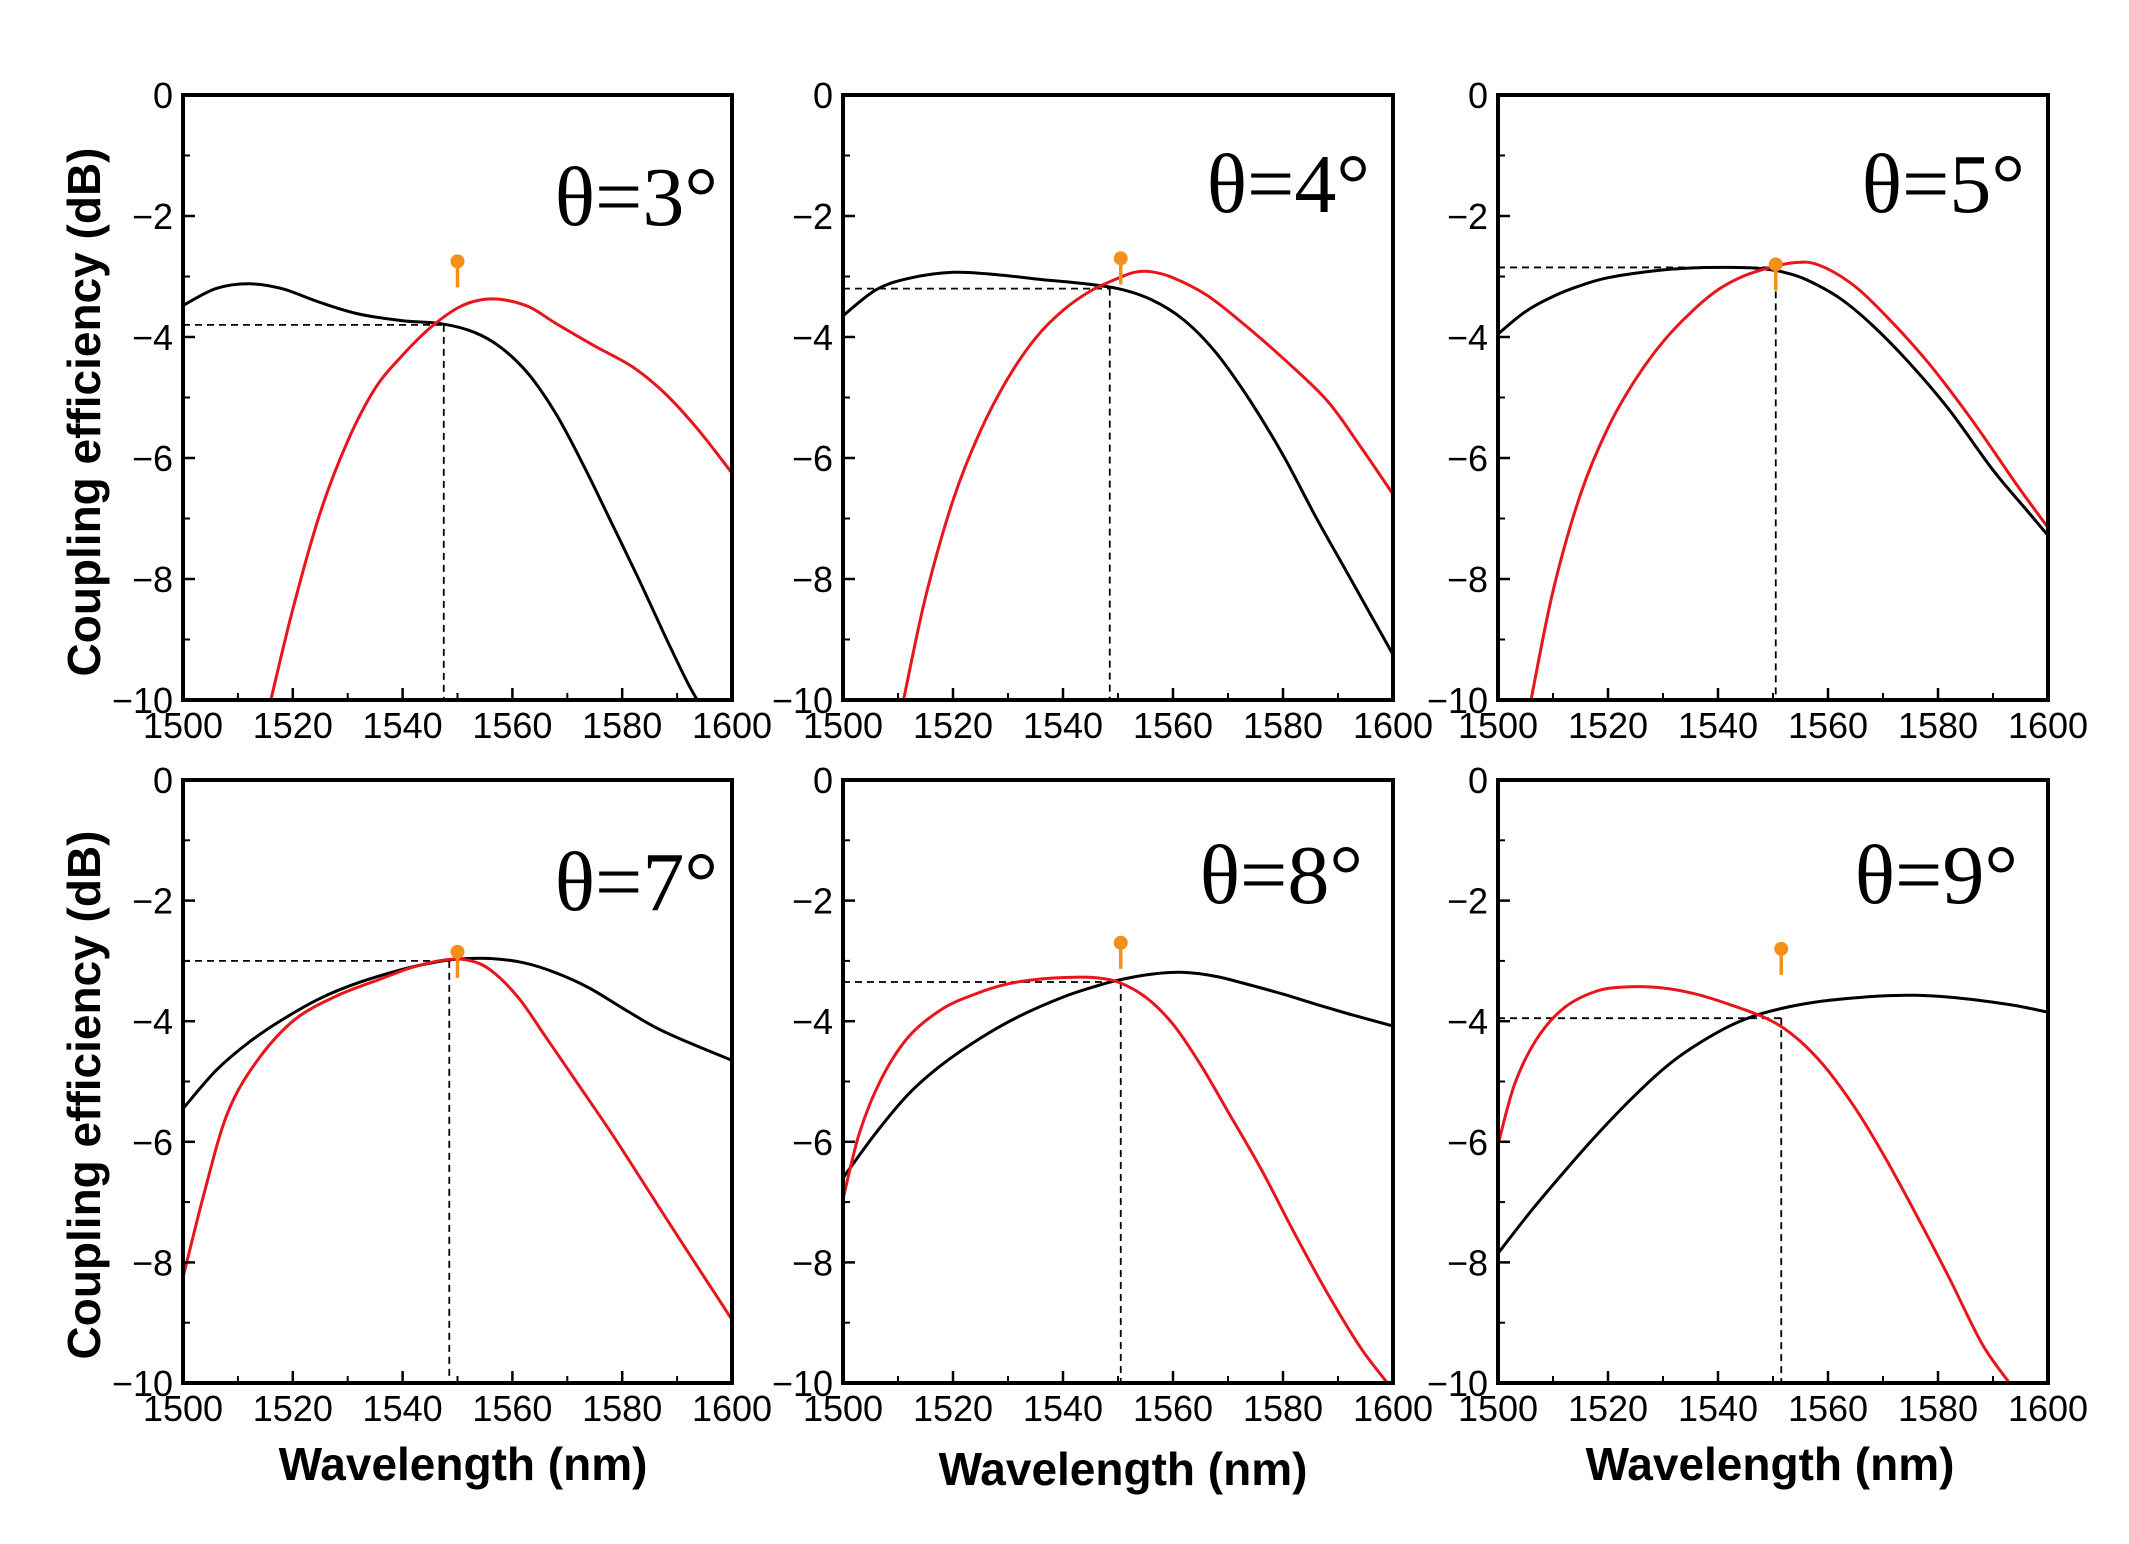  I want to click on panel-1: 1500 1520 1540 1560 1580 1600 0 −2 −4 −6 −8 −10 θ=3°, so click(442, 410).